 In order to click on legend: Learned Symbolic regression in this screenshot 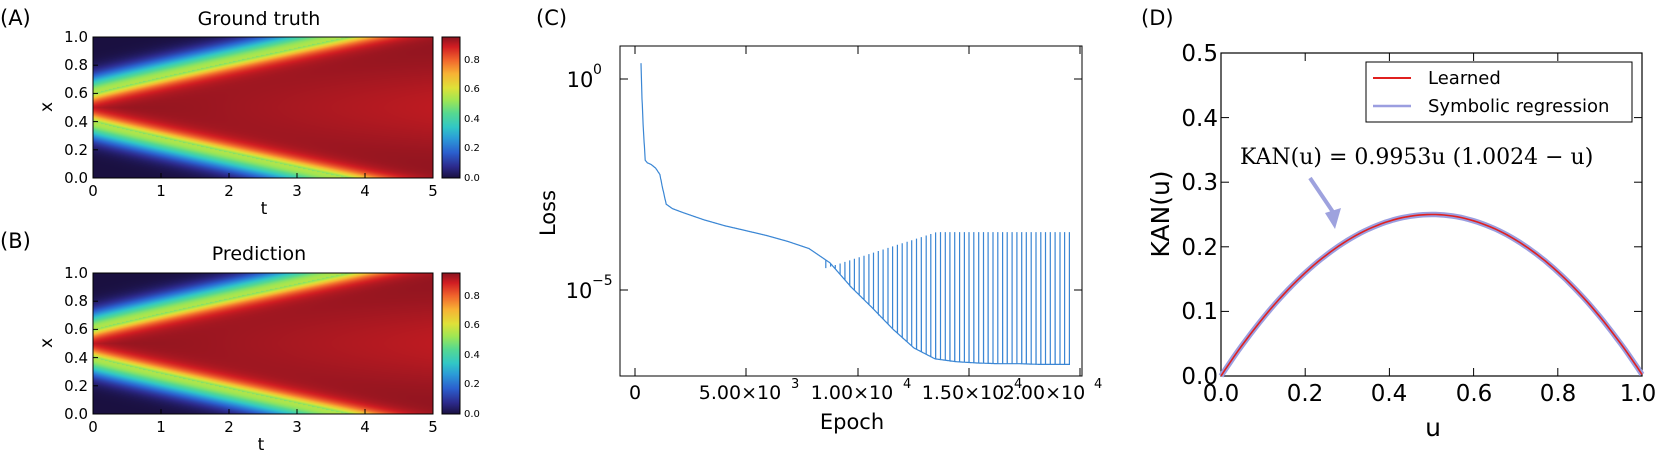, I will do `click(1499, 92)`.